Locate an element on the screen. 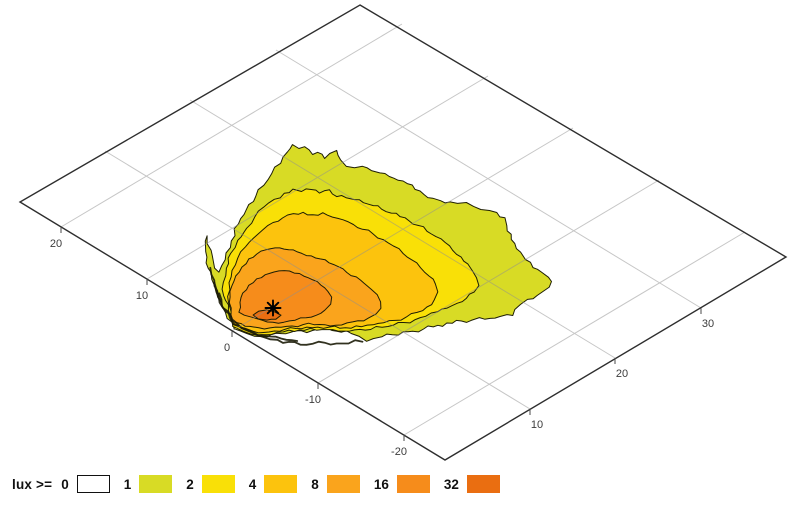 The image size is (800, 510). legend-title: lux >= is located at coordinates (32, 484).